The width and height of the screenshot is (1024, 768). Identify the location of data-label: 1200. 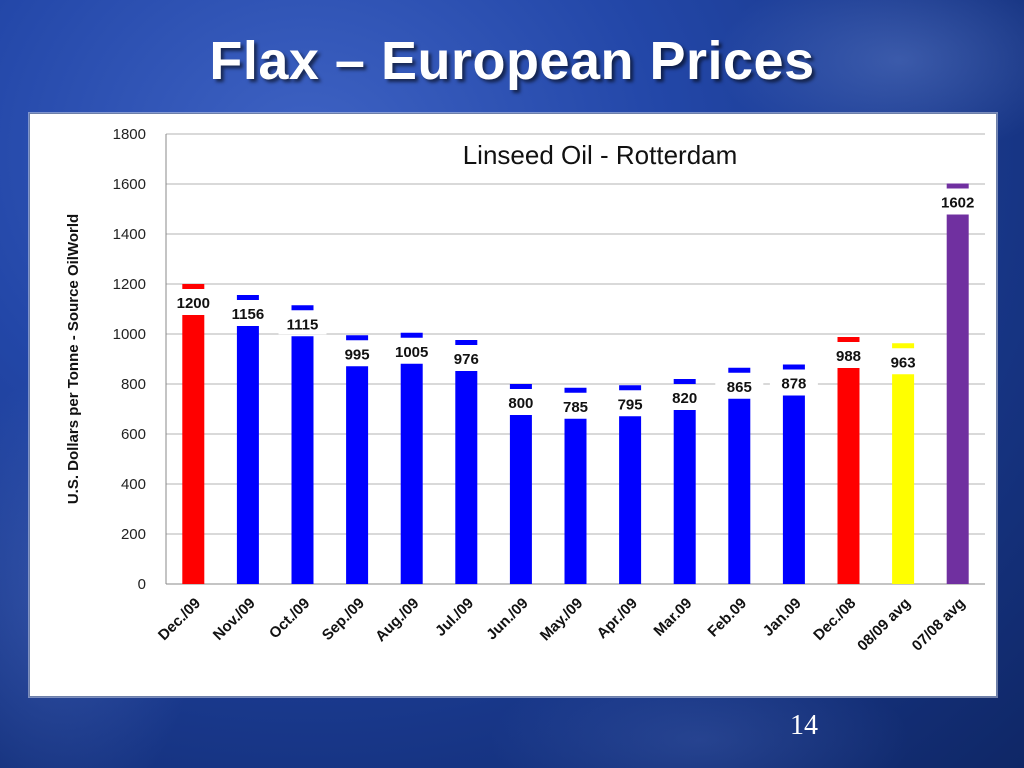
(193, 303).